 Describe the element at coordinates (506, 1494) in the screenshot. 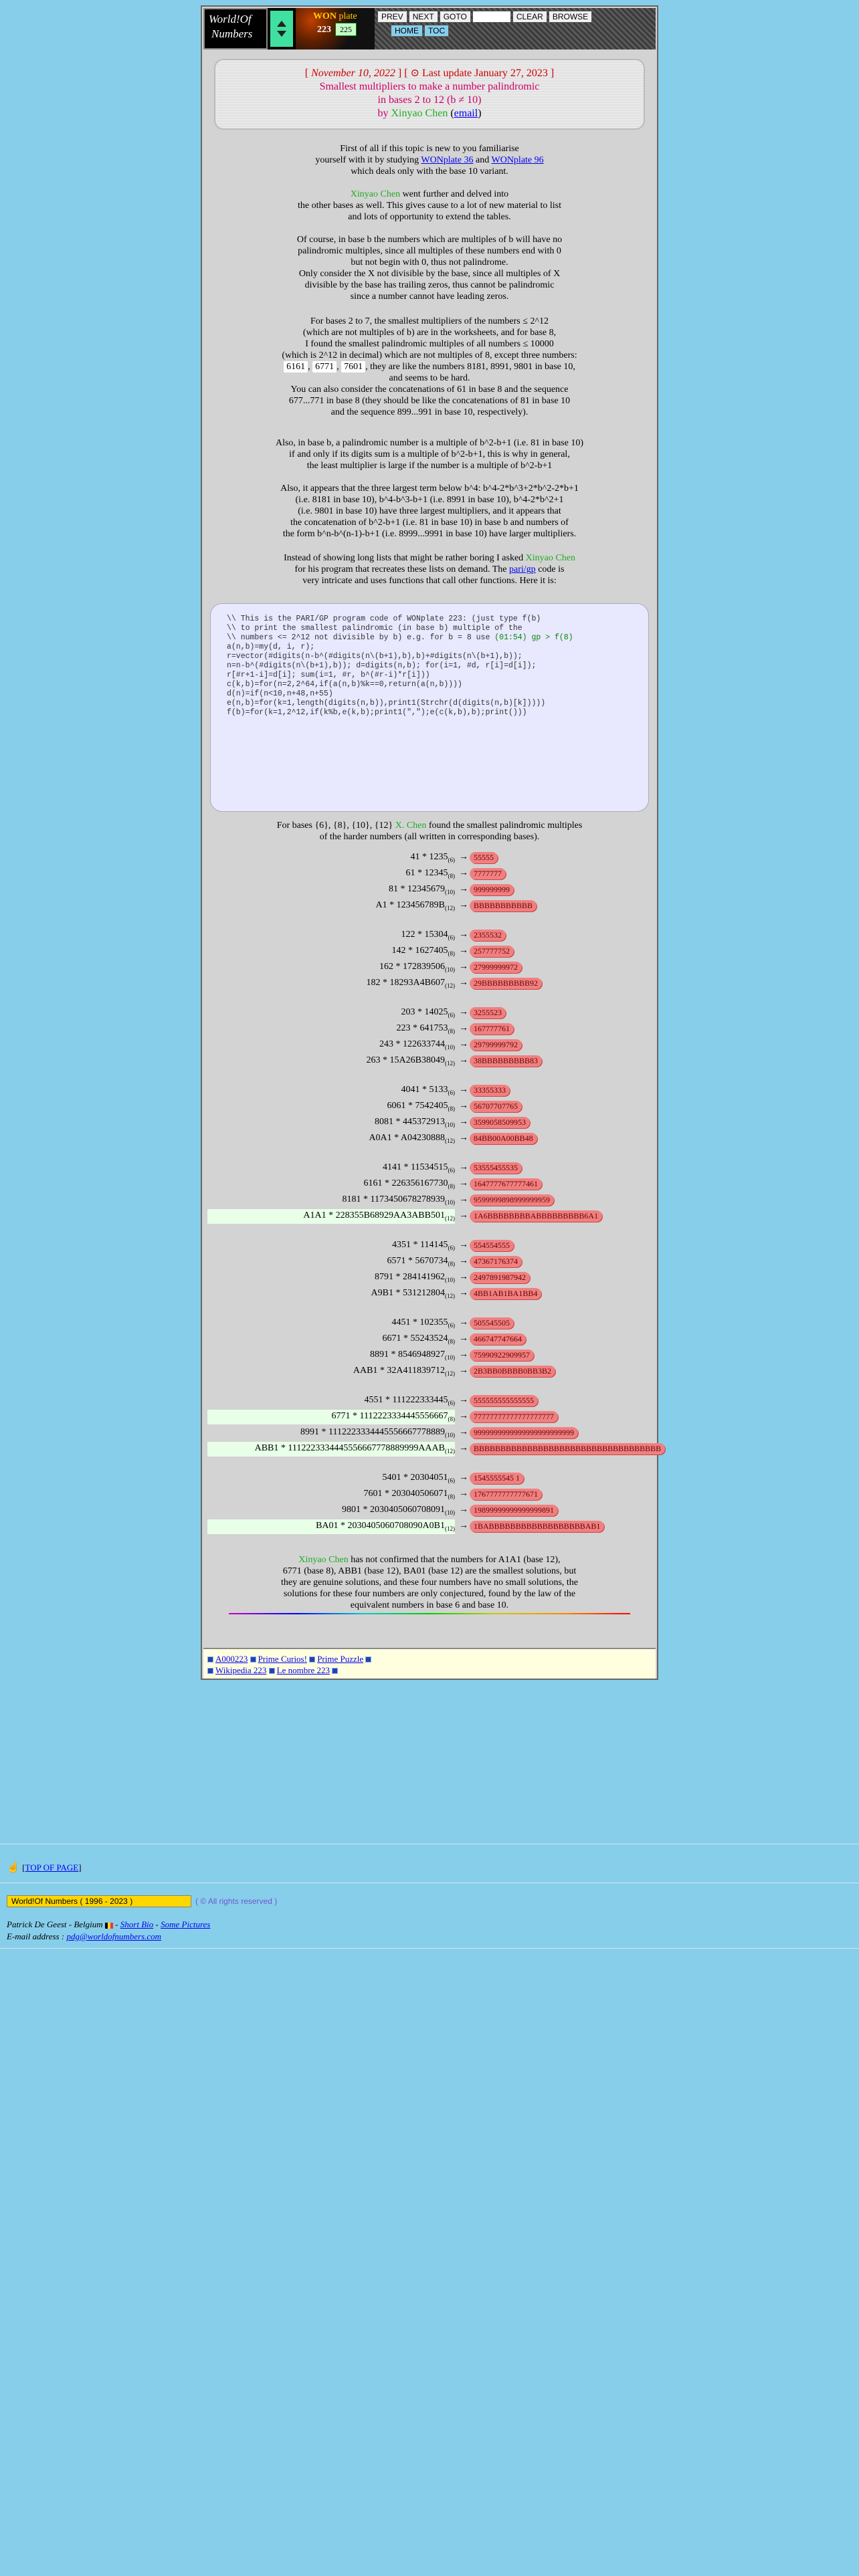

I see `palindrome-result: 1767777777777671` at that location.